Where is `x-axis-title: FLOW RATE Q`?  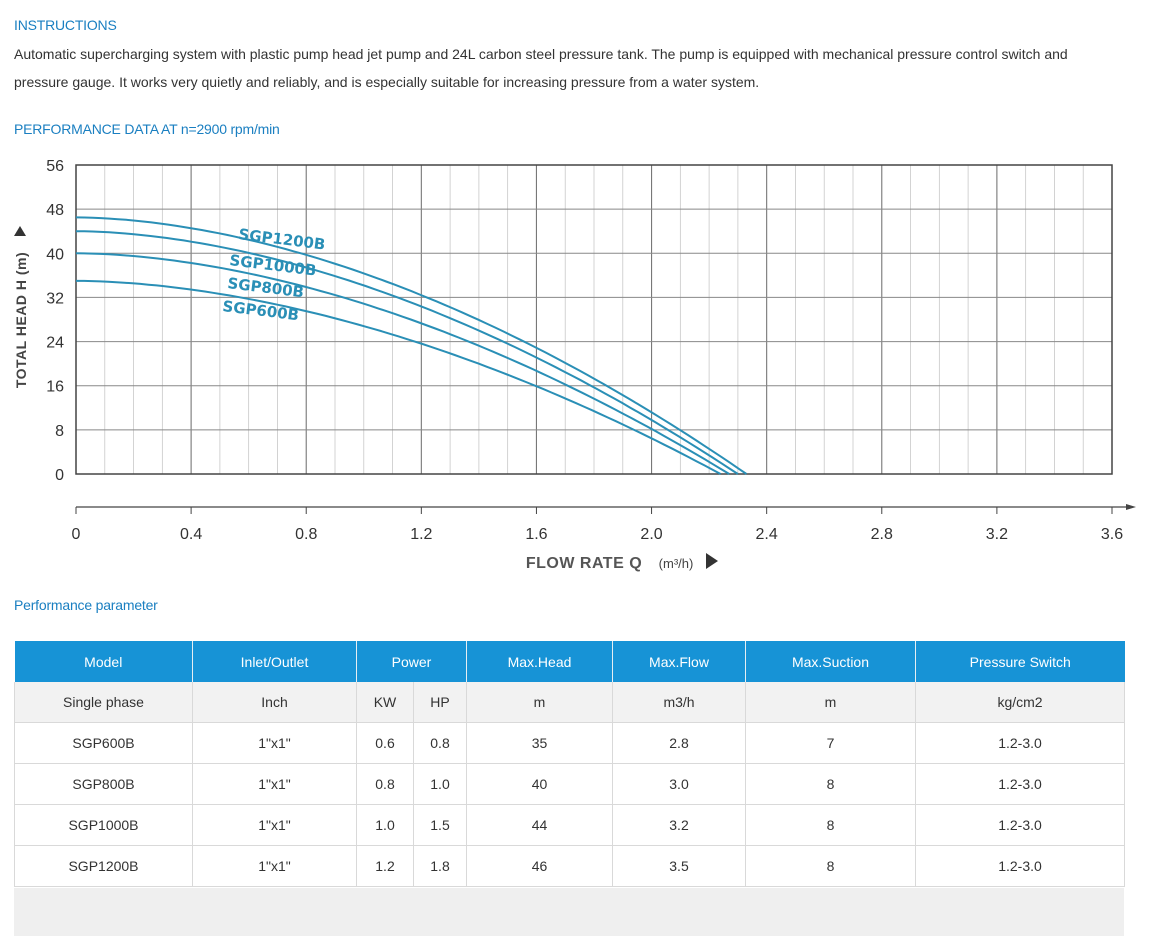
x-axis-title: FLOW RATE Q is located at coordinates (584, 563).